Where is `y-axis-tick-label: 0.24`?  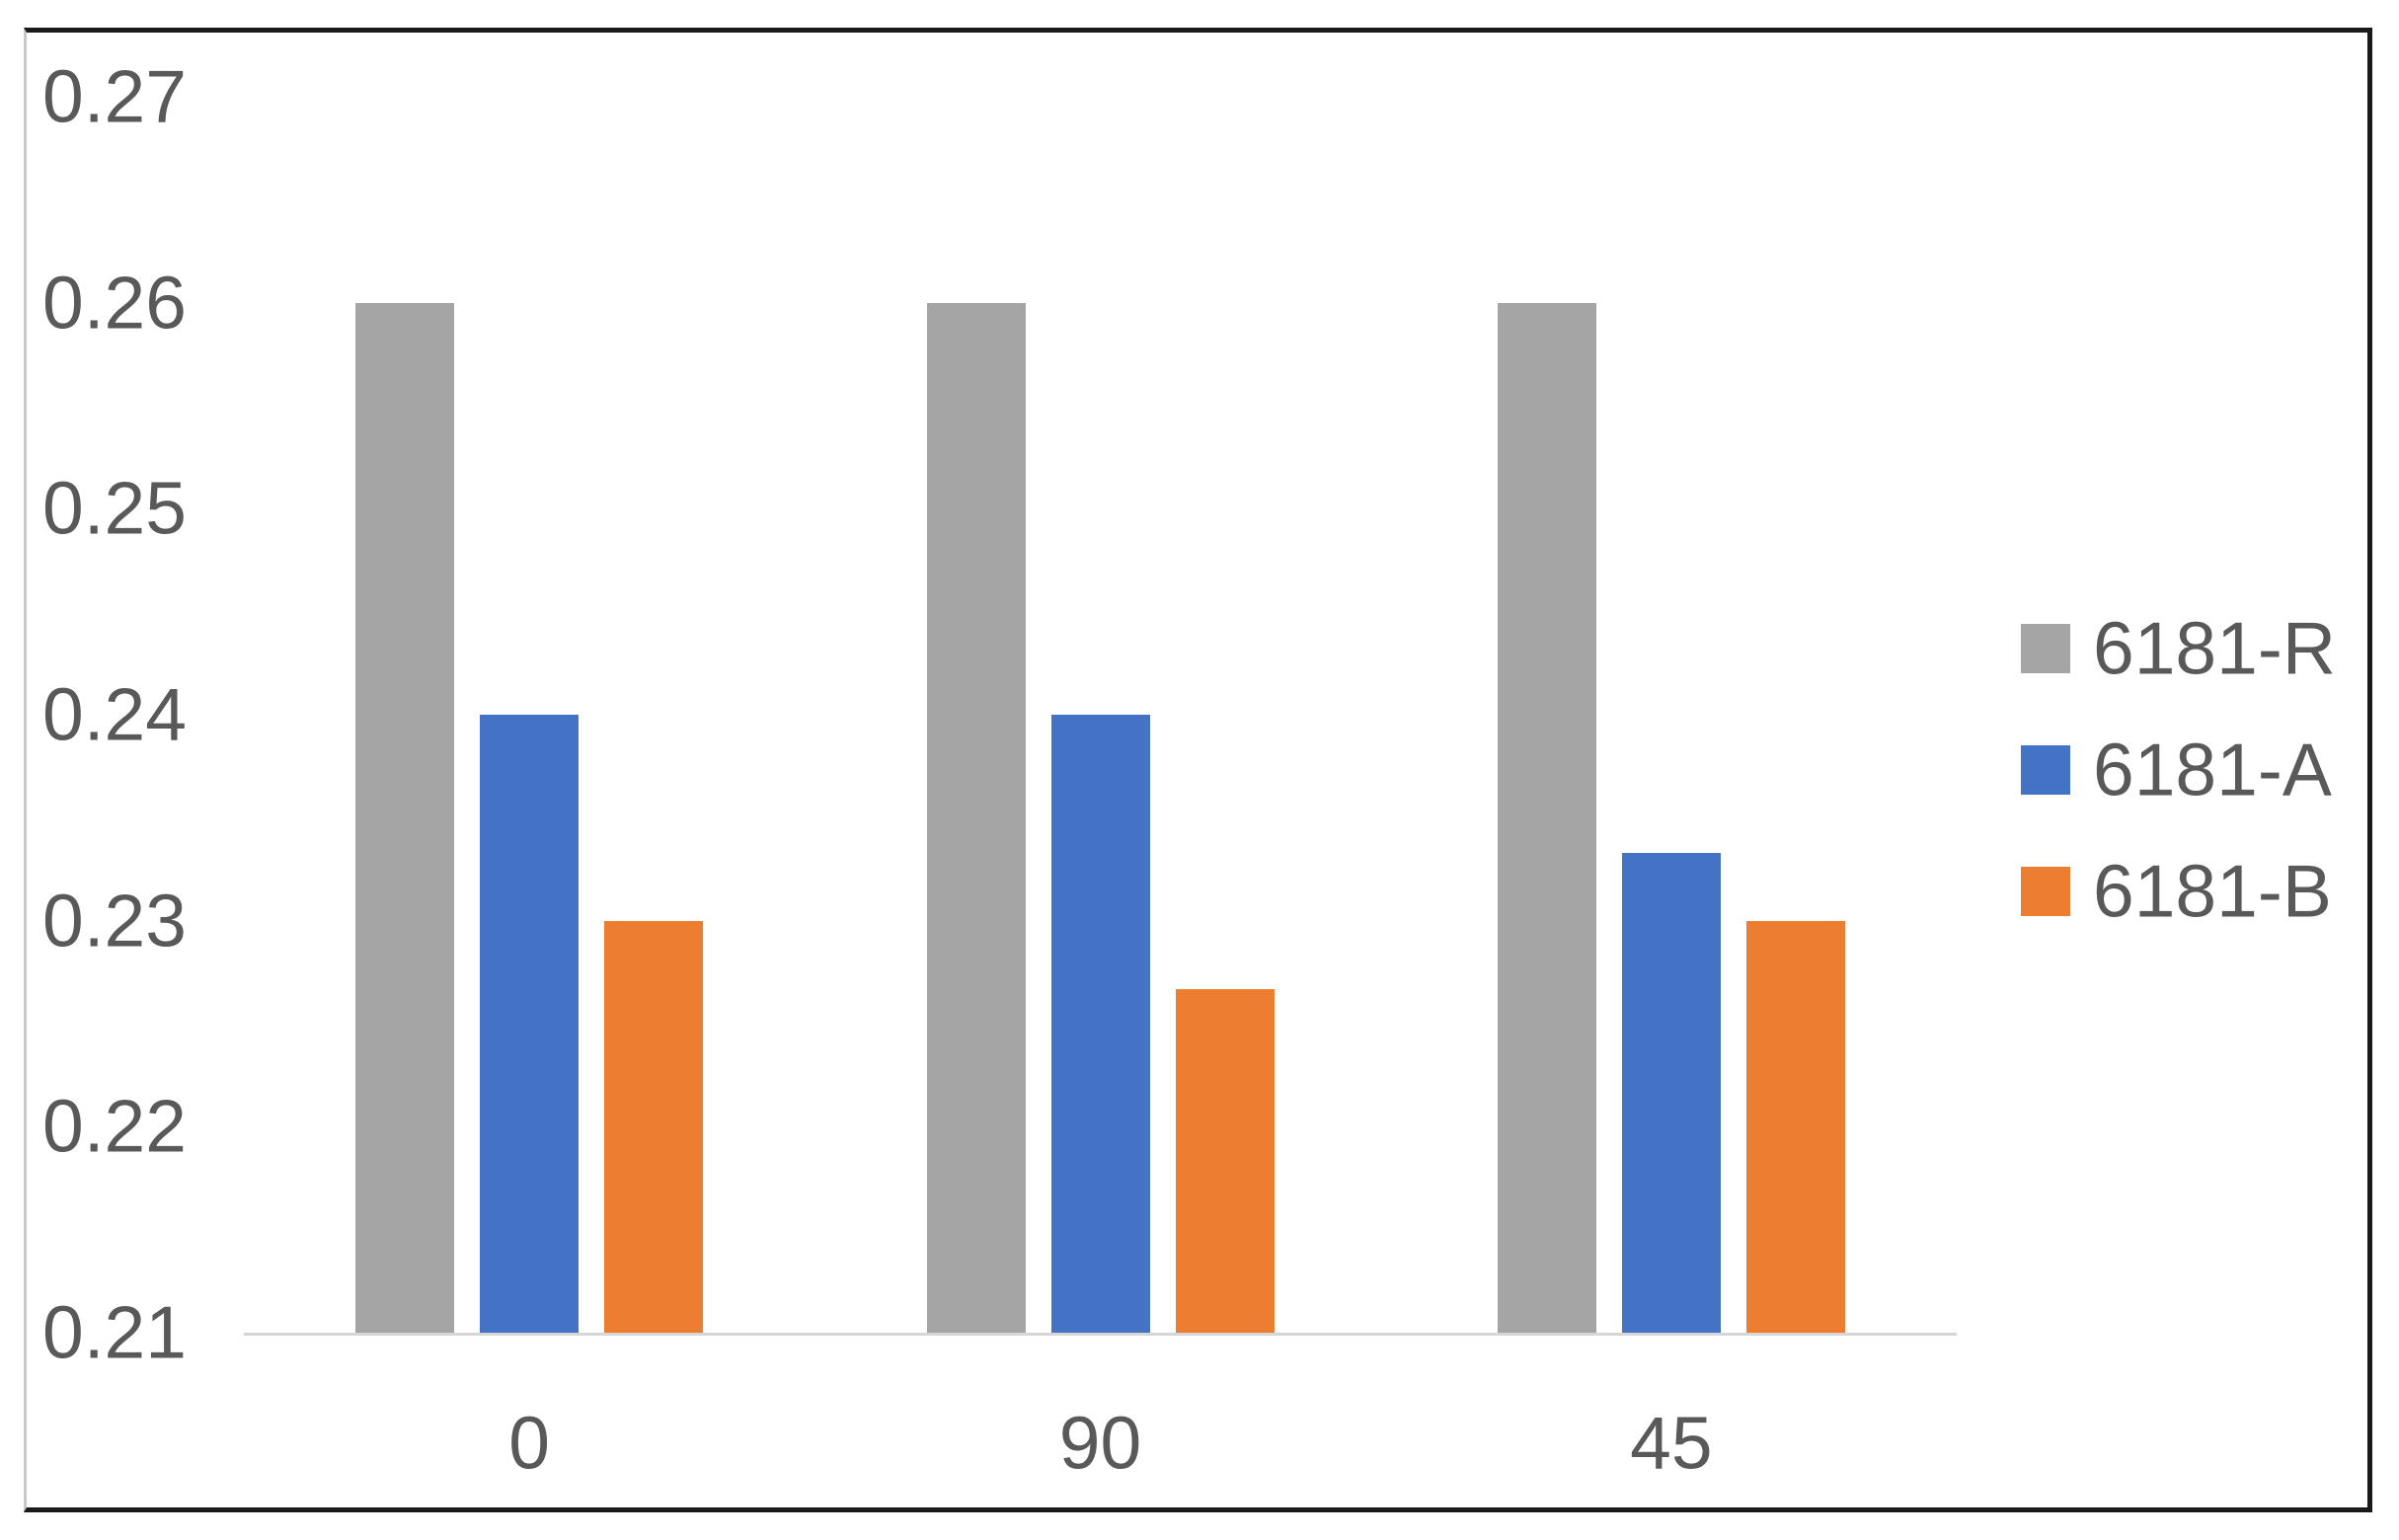 y-axis-tick-label: 0.24 is located at coordinates (114, 714).